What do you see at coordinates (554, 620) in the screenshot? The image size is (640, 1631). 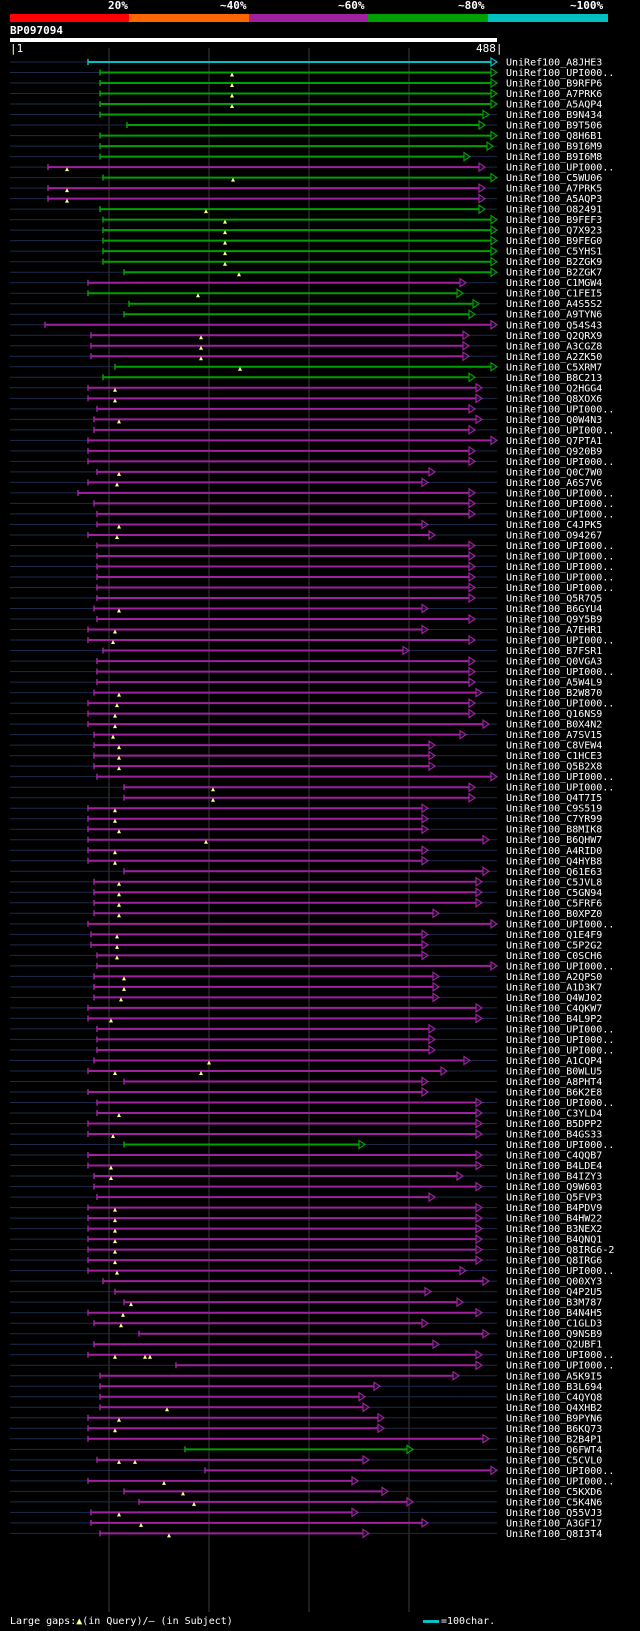 I see `hit-label: UniRef100_Q9Y5B9` at bounding box center [554, 620].